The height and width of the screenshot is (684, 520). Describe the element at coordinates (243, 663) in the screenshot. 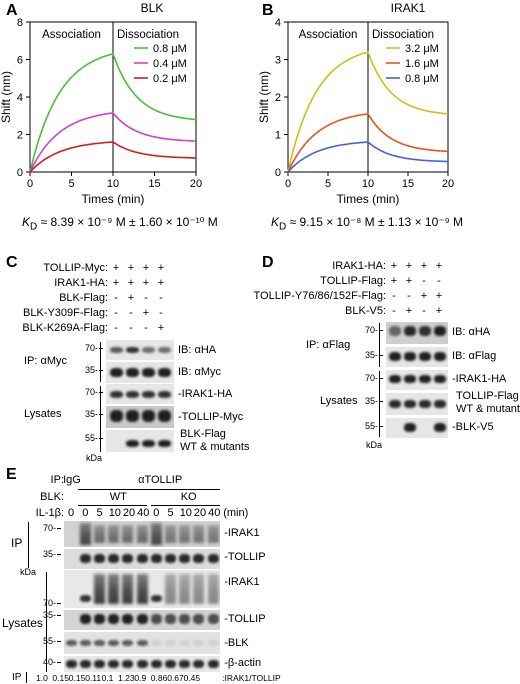

I see `ib-label: -β-actin` at that location.